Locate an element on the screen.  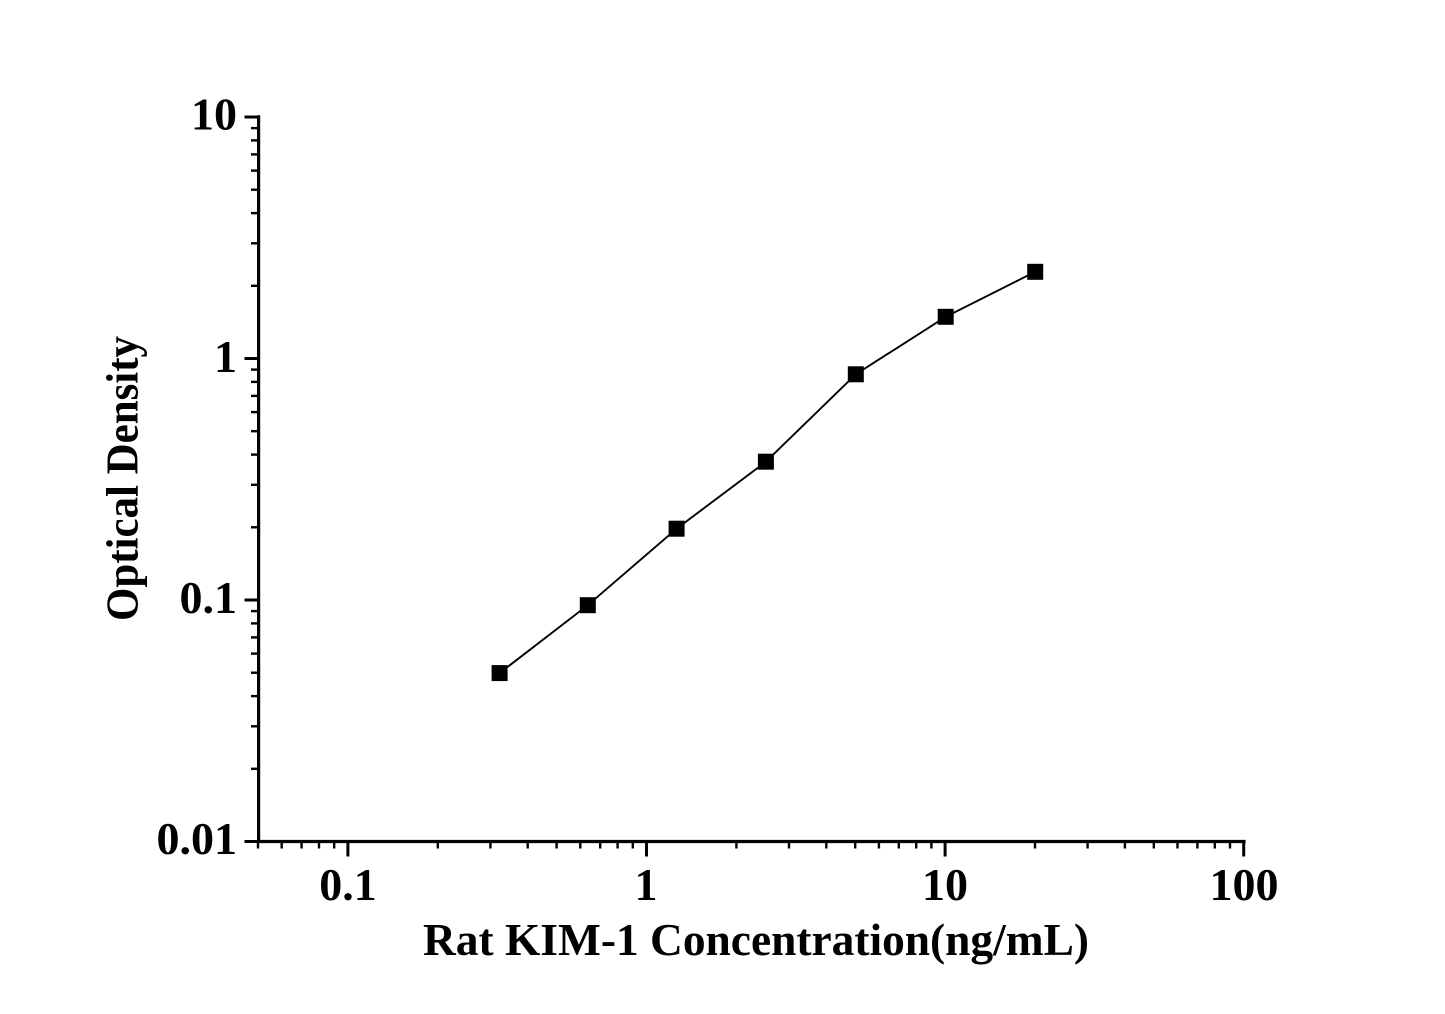
svg-text: Optical Density is located at coordinates (122, 478).